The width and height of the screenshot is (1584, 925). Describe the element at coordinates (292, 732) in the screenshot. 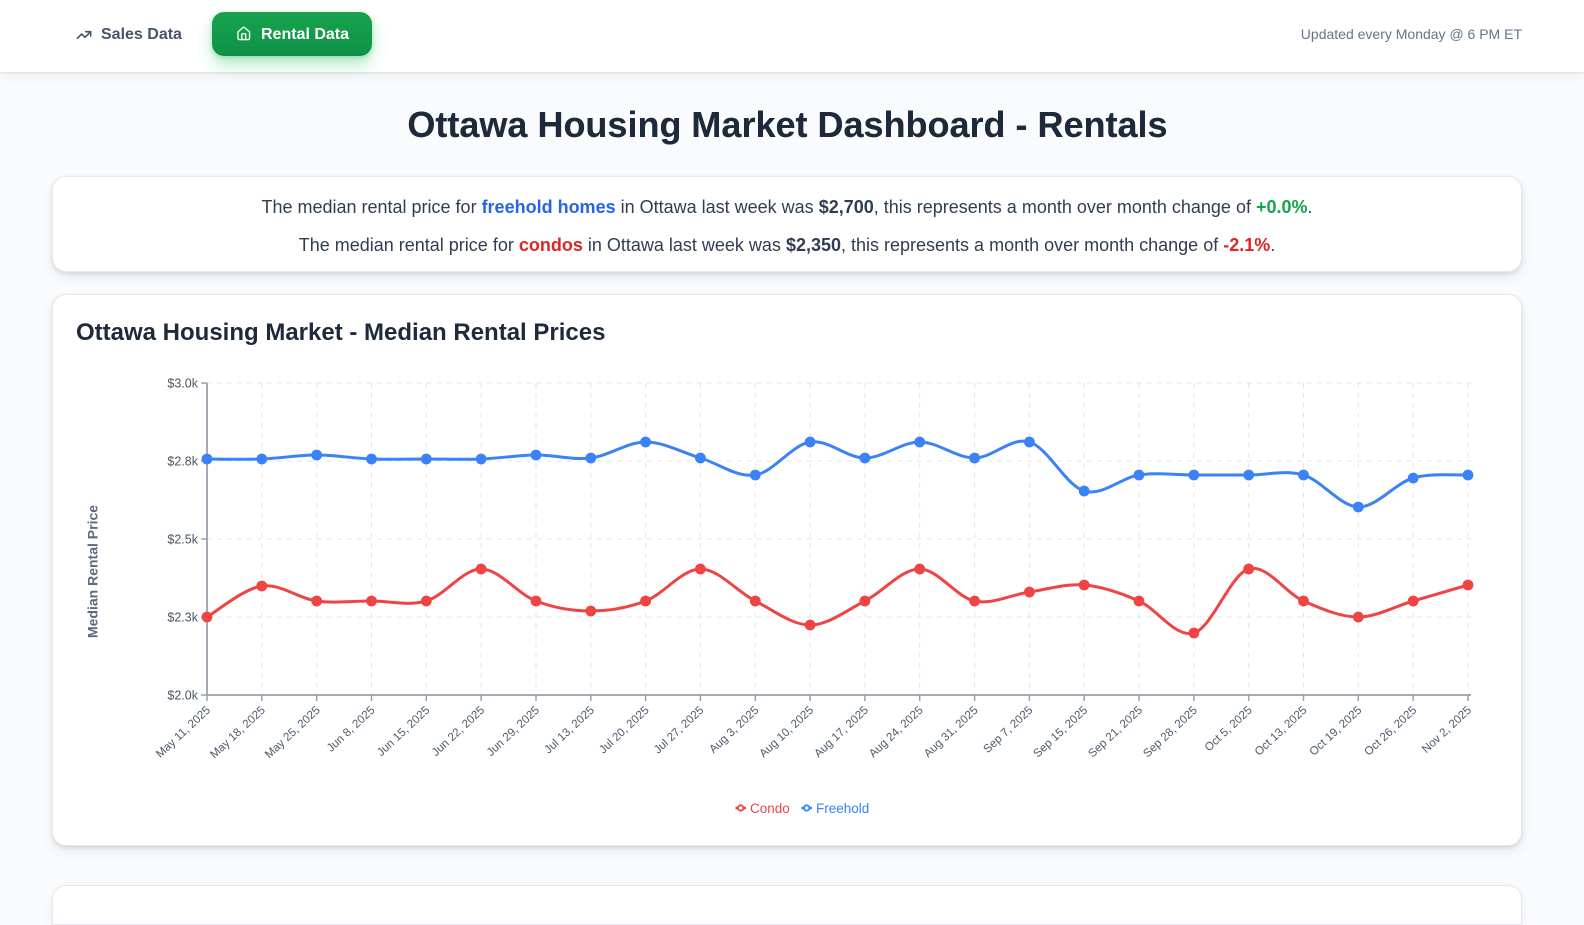

I see `svg-text: May 25, 2025` at that location.